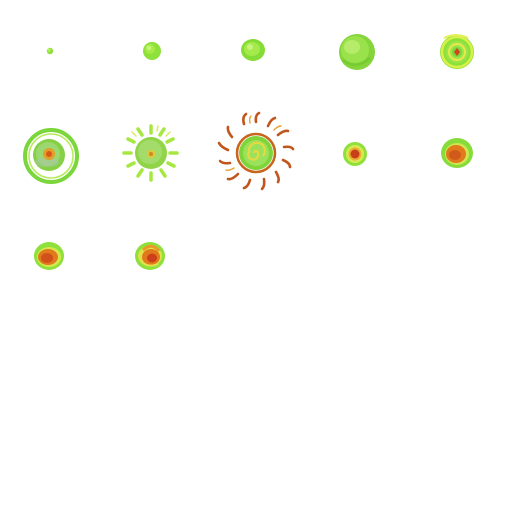  What do you see at coordinates (255, 51) in the screenshot?
I see `lime-dot-medium-icon` at bounding box center [255, 51].